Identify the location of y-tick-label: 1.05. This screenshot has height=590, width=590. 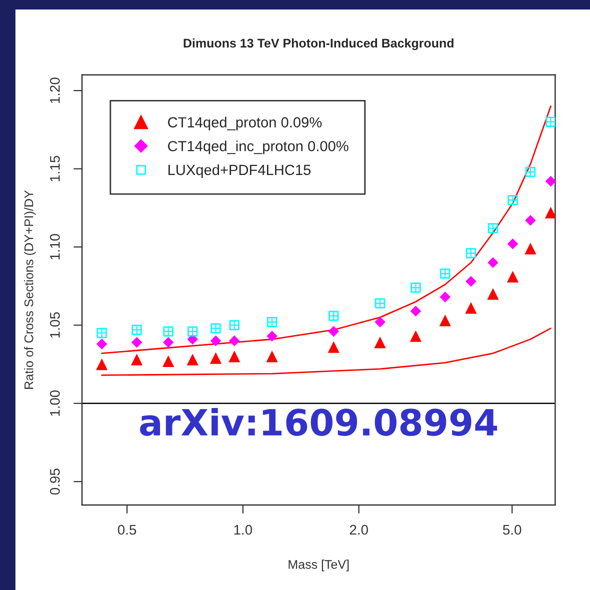
(55, 325).